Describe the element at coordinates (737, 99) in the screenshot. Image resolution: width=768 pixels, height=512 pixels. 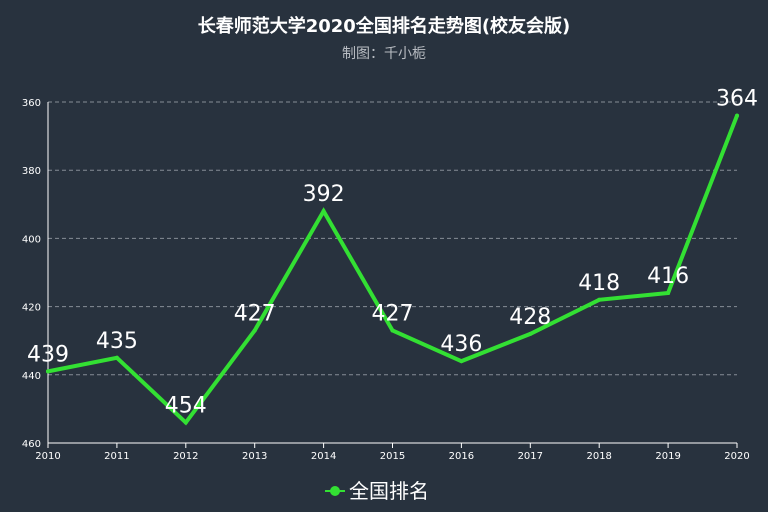
I see `data-label: 364` at that location.